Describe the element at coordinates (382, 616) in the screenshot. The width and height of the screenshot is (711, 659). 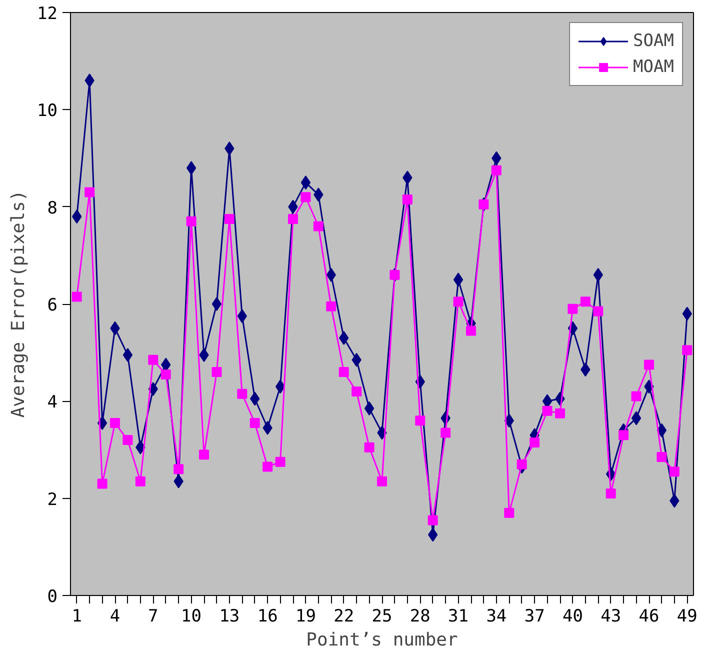
I see `x-tick-label: 25` at that location.